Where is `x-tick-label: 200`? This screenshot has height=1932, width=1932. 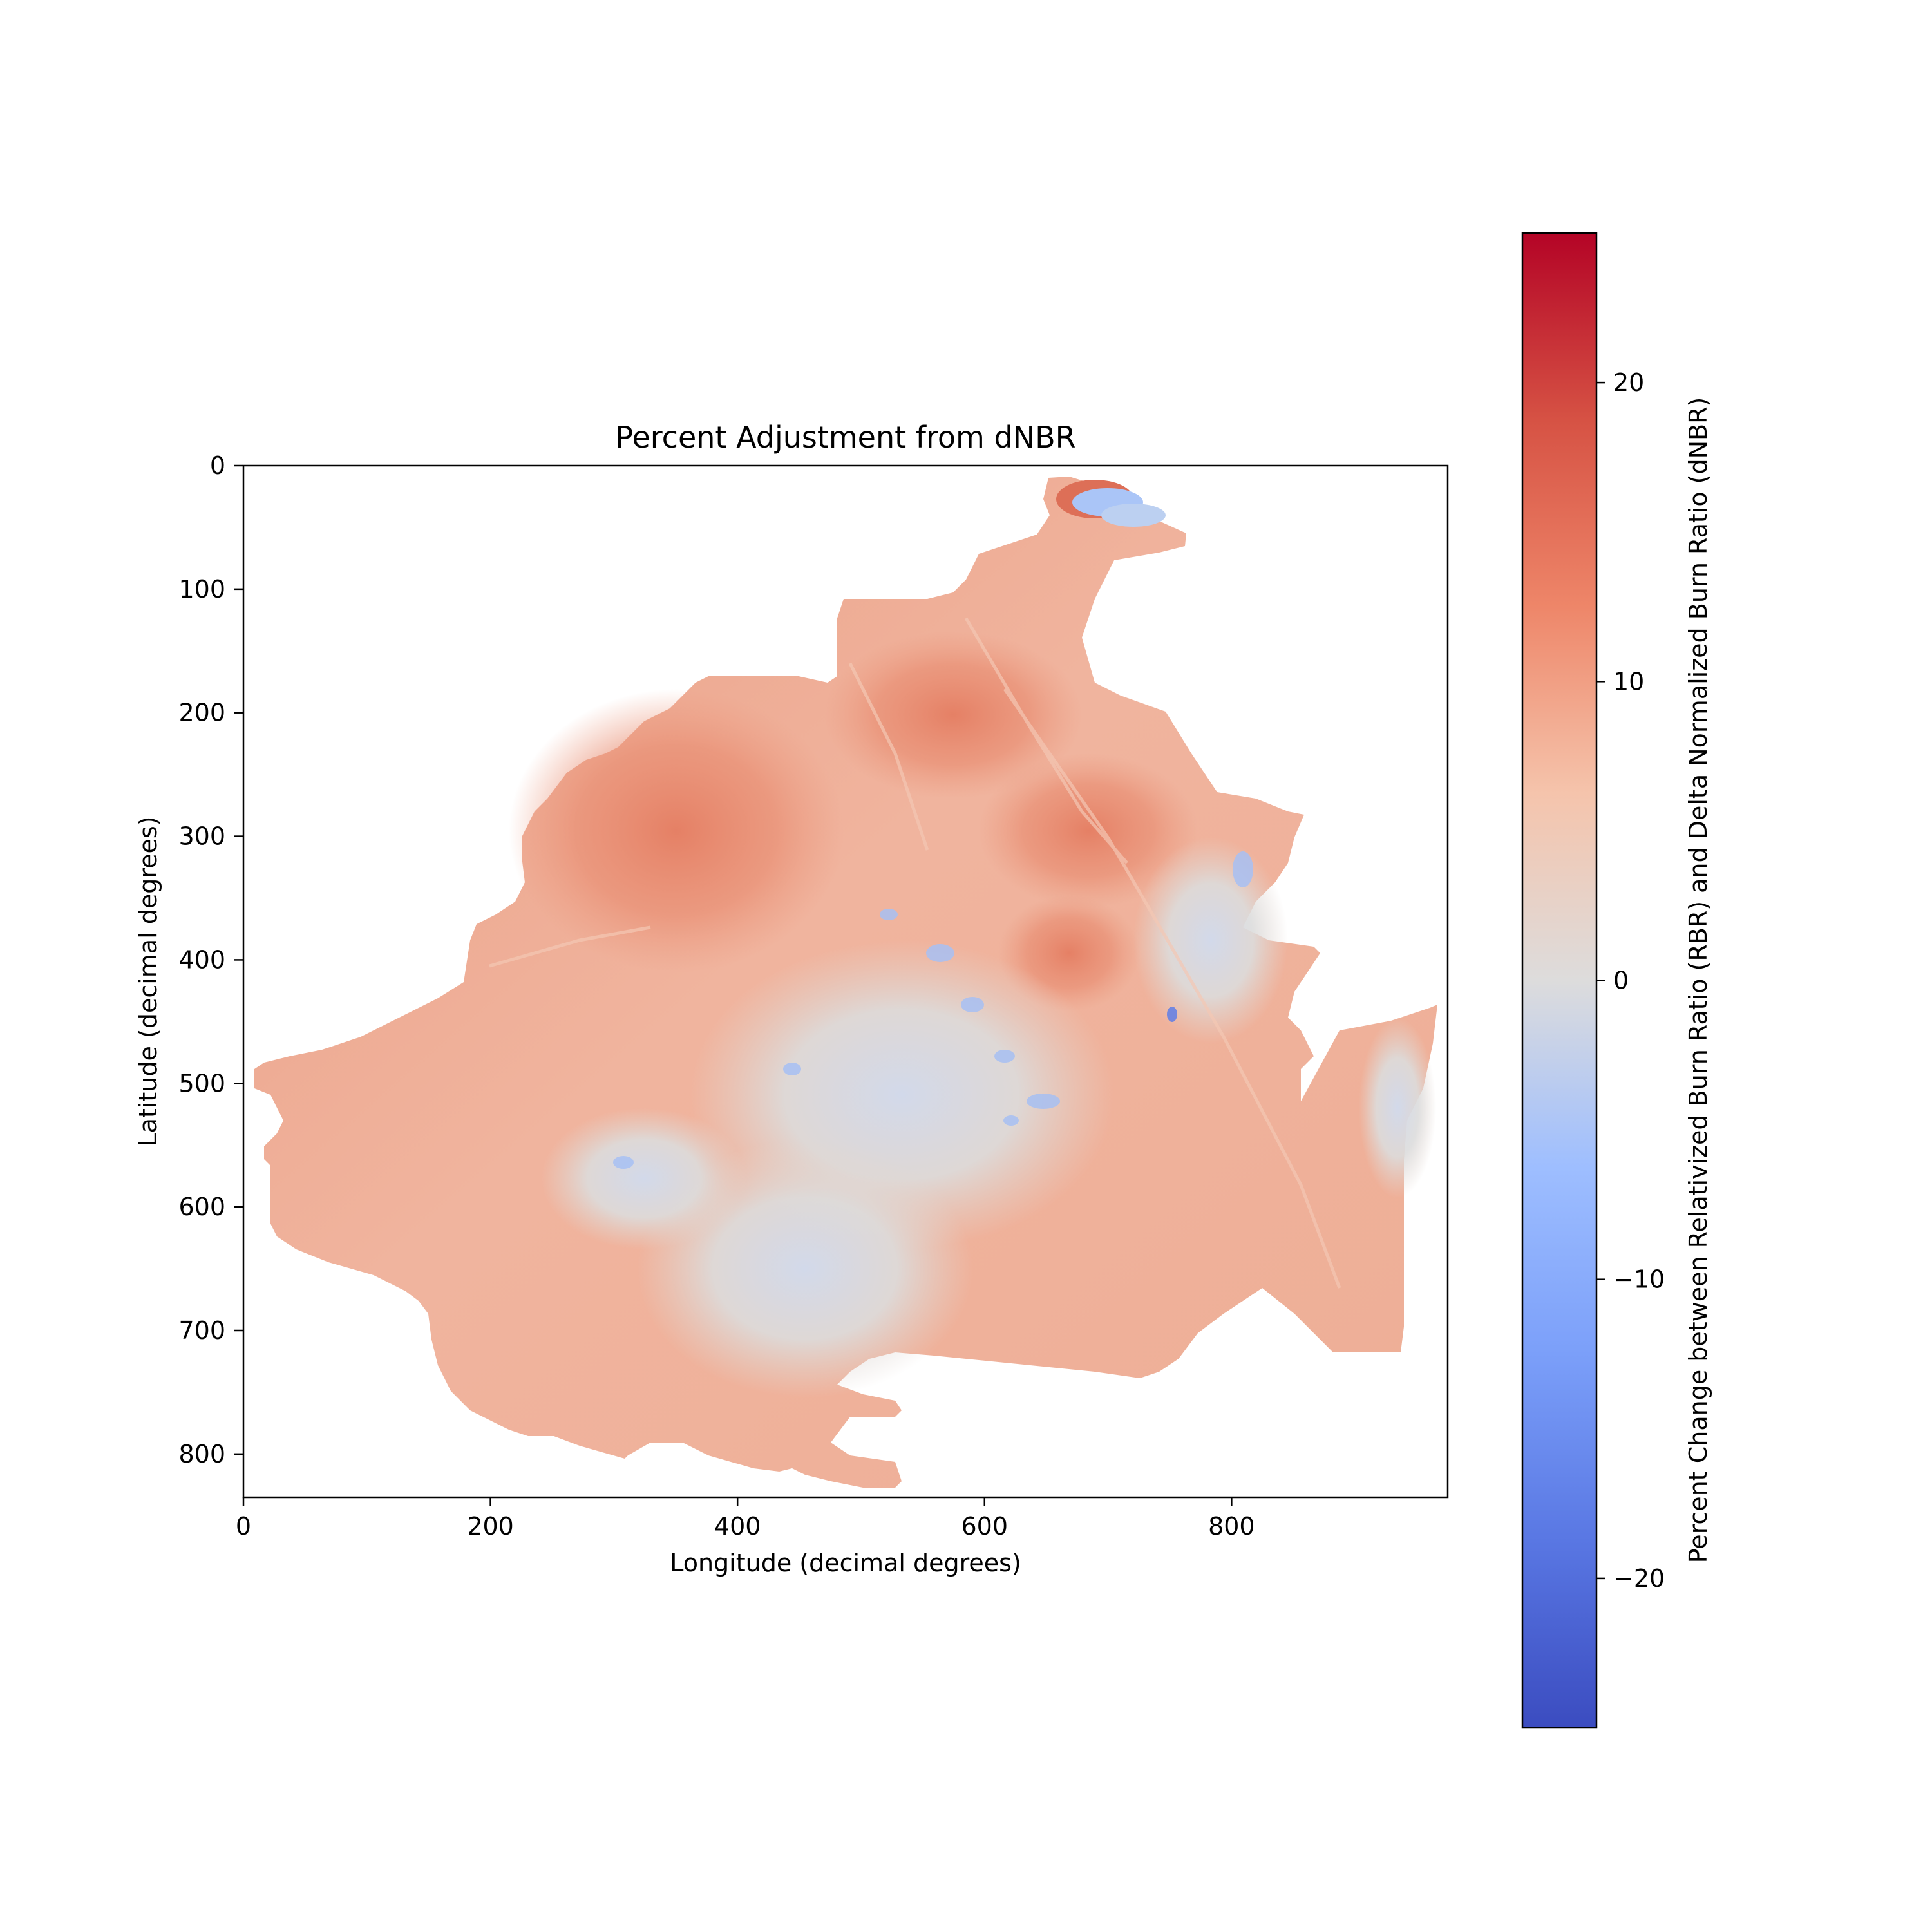
x-tick-label: 200 is located at coordinates (491, 1526).